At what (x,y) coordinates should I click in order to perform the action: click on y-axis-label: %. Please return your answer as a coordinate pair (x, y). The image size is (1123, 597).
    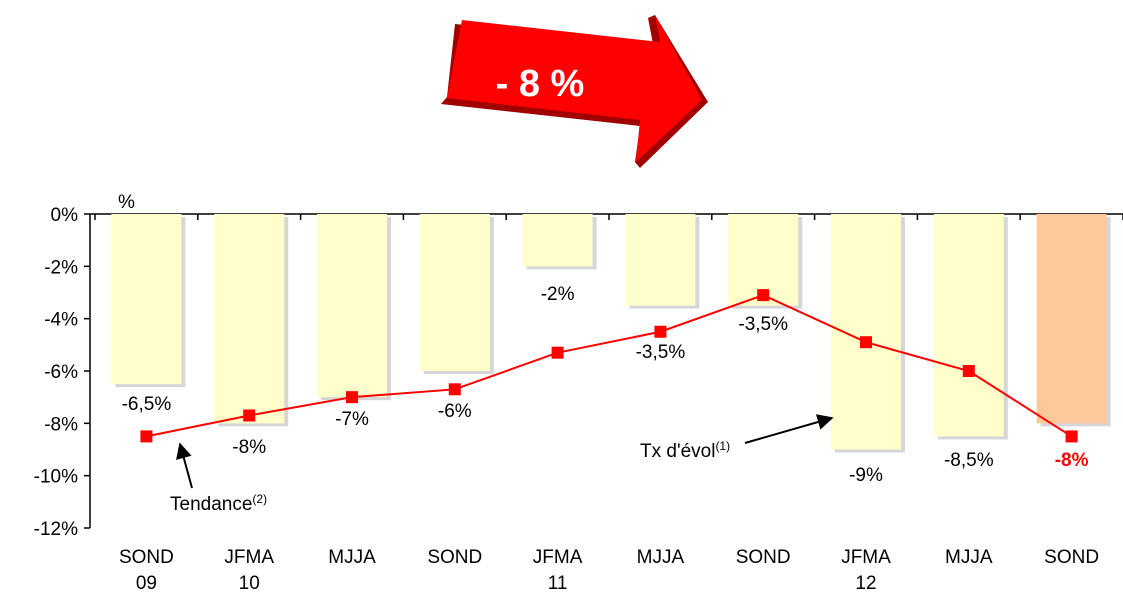
    Looking at the image, I should click on (126, 202).